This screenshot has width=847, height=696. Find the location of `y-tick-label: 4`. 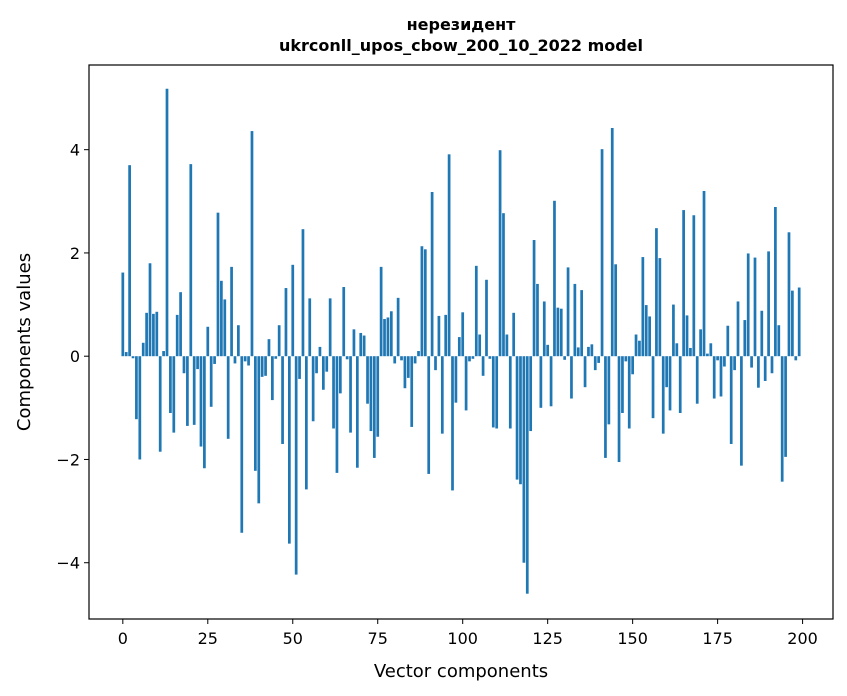

y-tick-label: 4 is located at coordinates (75, 150).